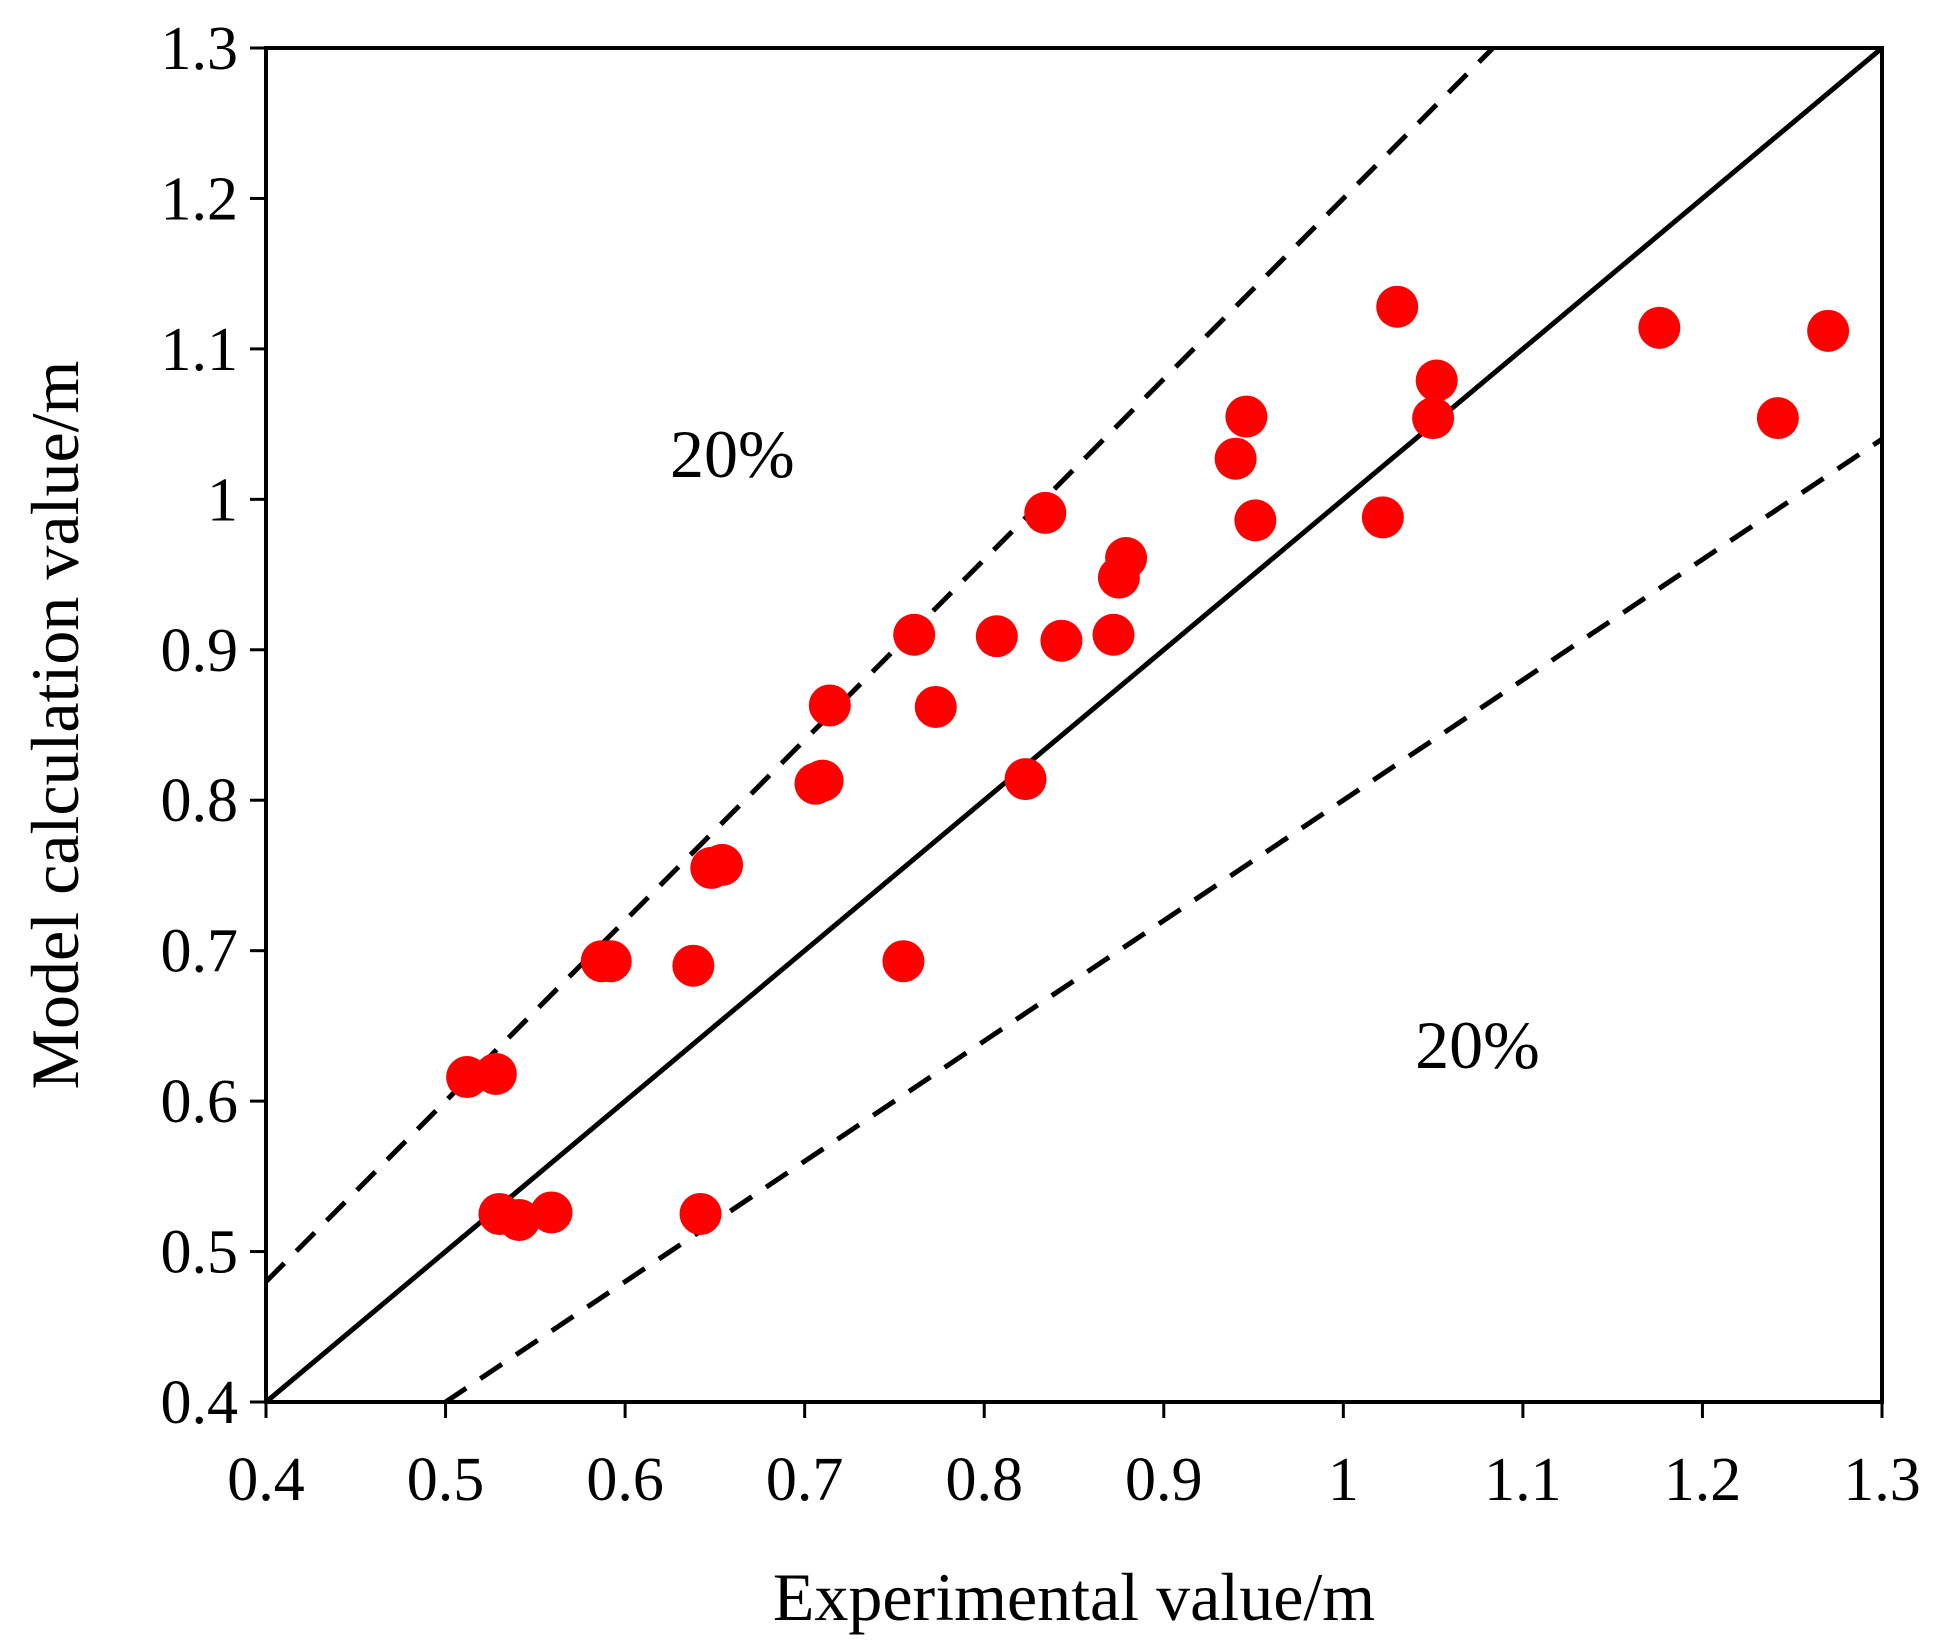 The image size is (1933, 1649). What do you see at coordinates (200, 952) in the screenshot?
I see `y-tick-label: 0.7` at bounding box center [200, 952].